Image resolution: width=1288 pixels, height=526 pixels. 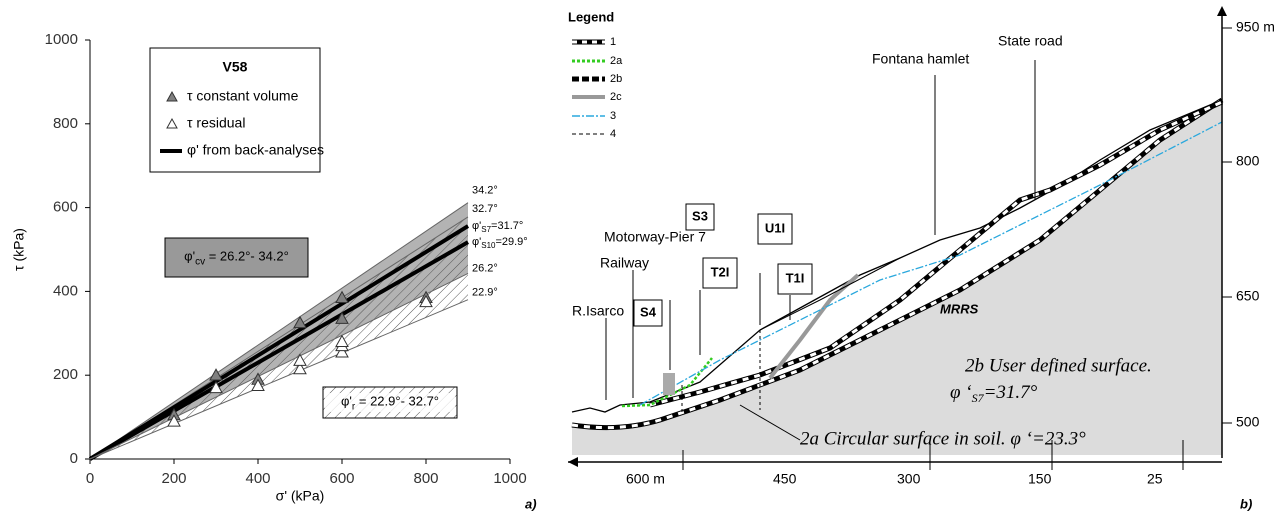 What do you see at coordinates (1030, 41) in the screenshot?
I see `place-label: State road` at bounding box center [1030, 41].